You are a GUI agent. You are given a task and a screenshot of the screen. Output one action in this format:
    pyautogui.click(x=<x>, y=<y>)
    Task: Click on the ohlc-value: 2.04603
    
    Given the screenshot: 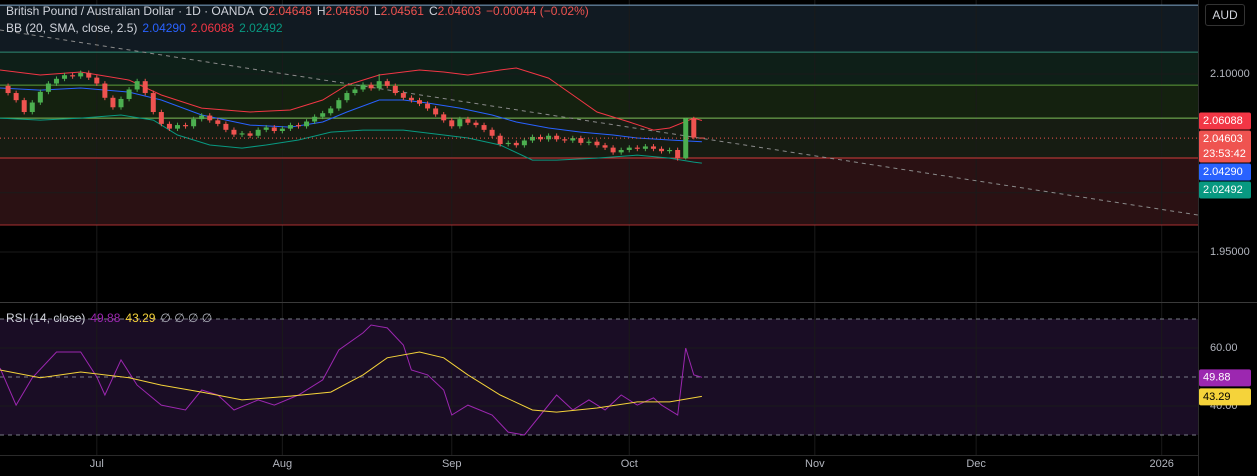 What is the action you would take?
    pyautogui.click(x=459, y=11)
    